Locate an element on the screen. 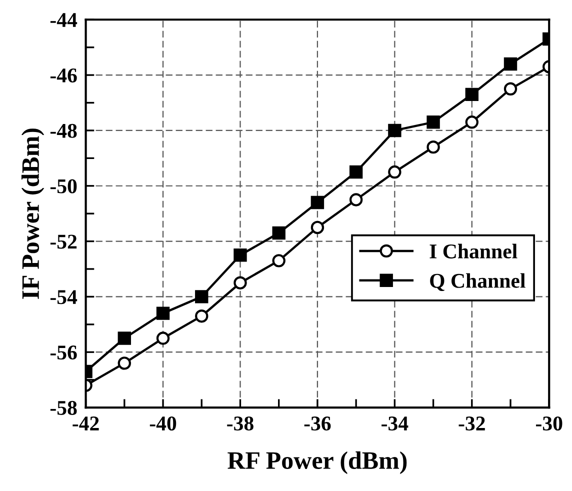 This screenshot has width=572, height=491. legend-label: Q Channel is located at coordinates (478, 282).